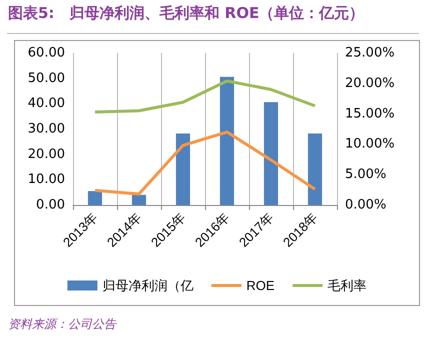 The width and height of the screenshot is (426, 341). Describe the element at coordinates (260, 285) in the screenshot. I see `legend-label: ROE` at that location.